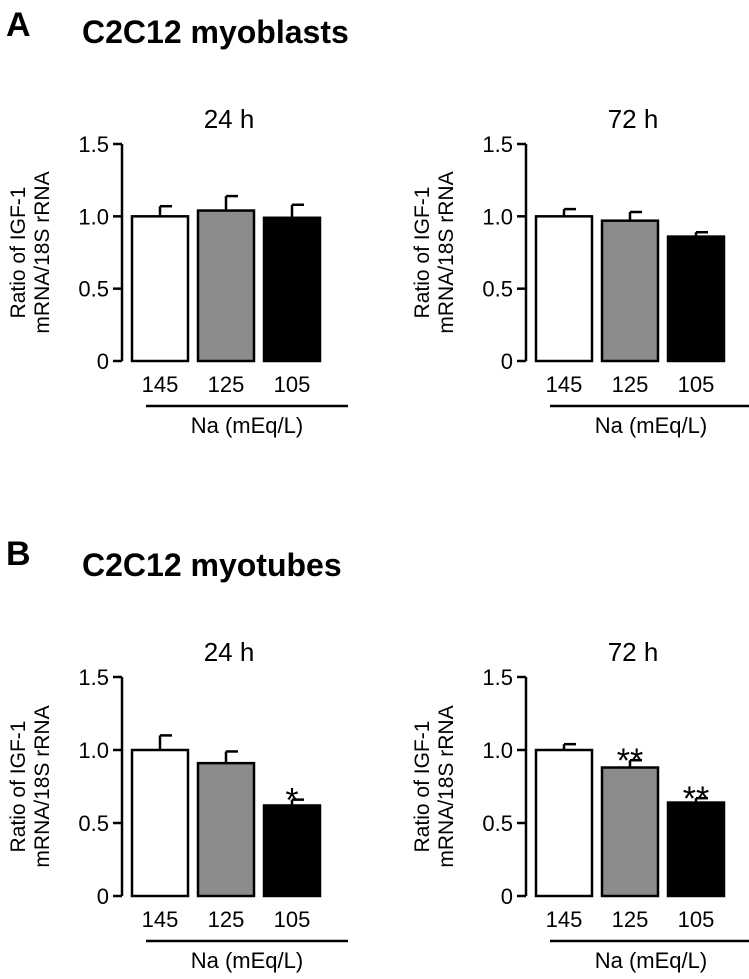 This screenshot has width=749, height=979. Describe the element at coordinates (212, 565) in the screenshot. I see `panel-title-b: C2C12 myotubes` at that location.